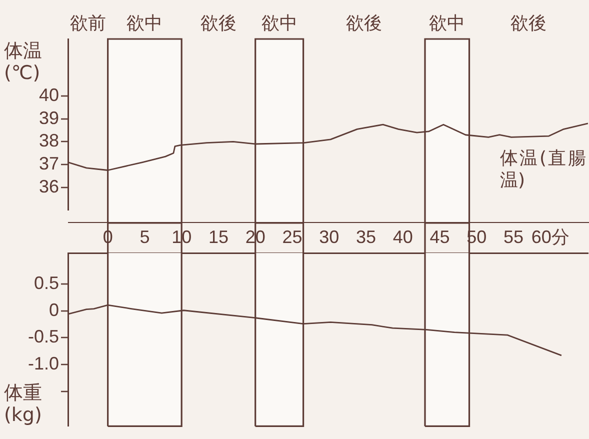  Describe the element at coordinates (48, 118) in the screenshot. I see `y-tick-label: 39` at that location.